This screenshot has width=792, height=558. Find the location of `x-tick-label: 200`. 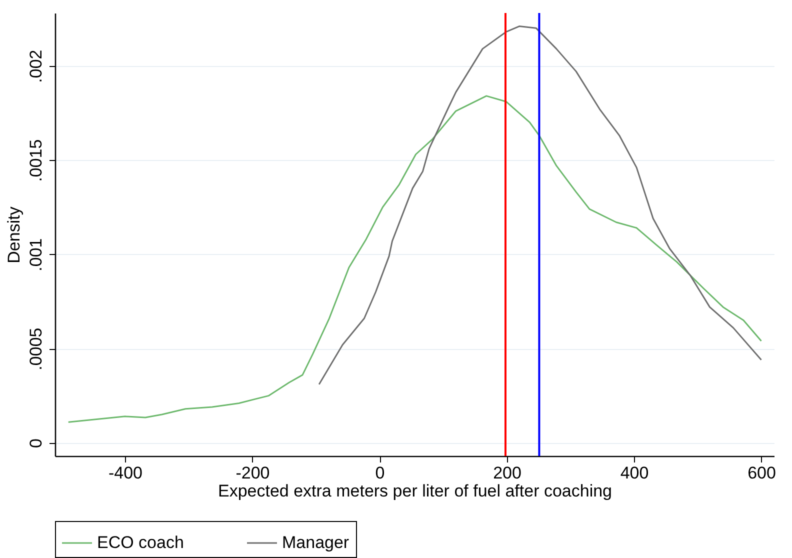

x-tick-label: 200 is located at coordinates (507, 473).